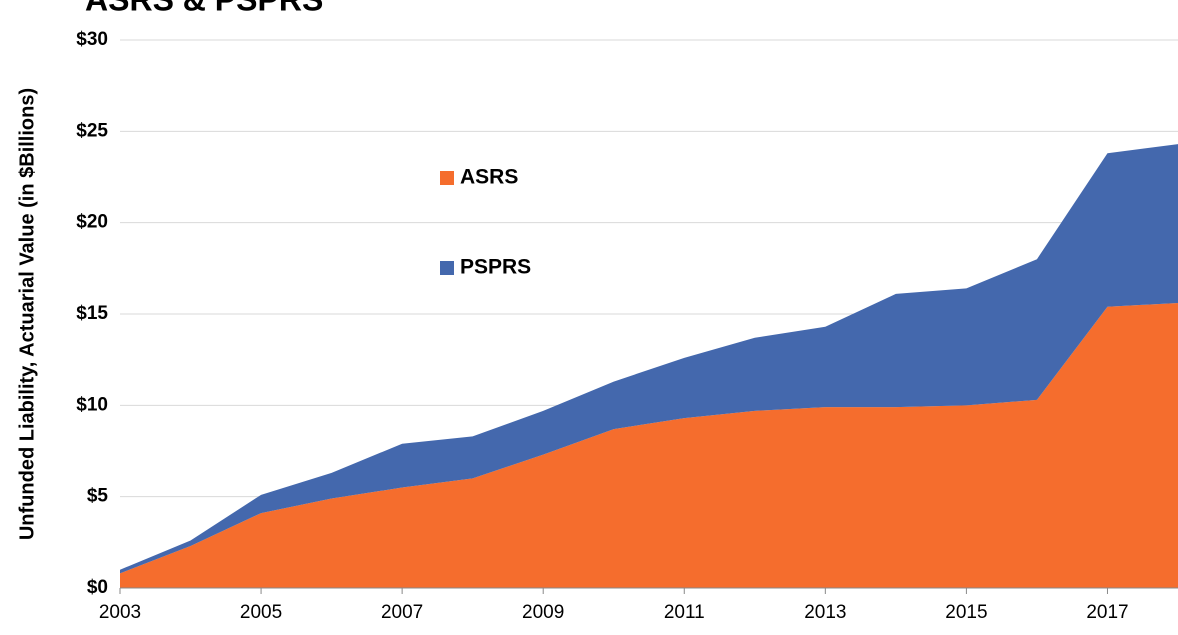 The height and width of the screenshot is (635, 1178). I want to click on legend-label: PSPRS, so click(495, 267).